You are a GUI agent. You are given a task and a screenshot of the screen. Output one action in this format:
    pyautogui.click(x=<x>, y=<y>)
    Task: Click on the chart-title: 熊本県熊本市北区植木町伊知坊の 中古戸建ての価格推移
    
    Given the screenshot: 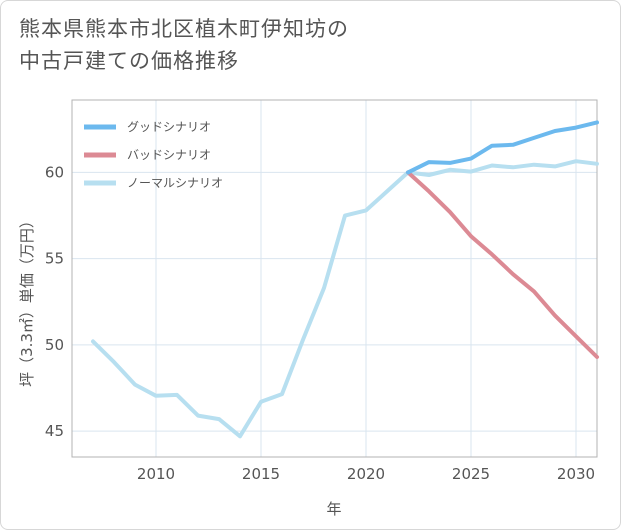 What is the action you would take?
    pyautogui.click(x=299, y=45)
    